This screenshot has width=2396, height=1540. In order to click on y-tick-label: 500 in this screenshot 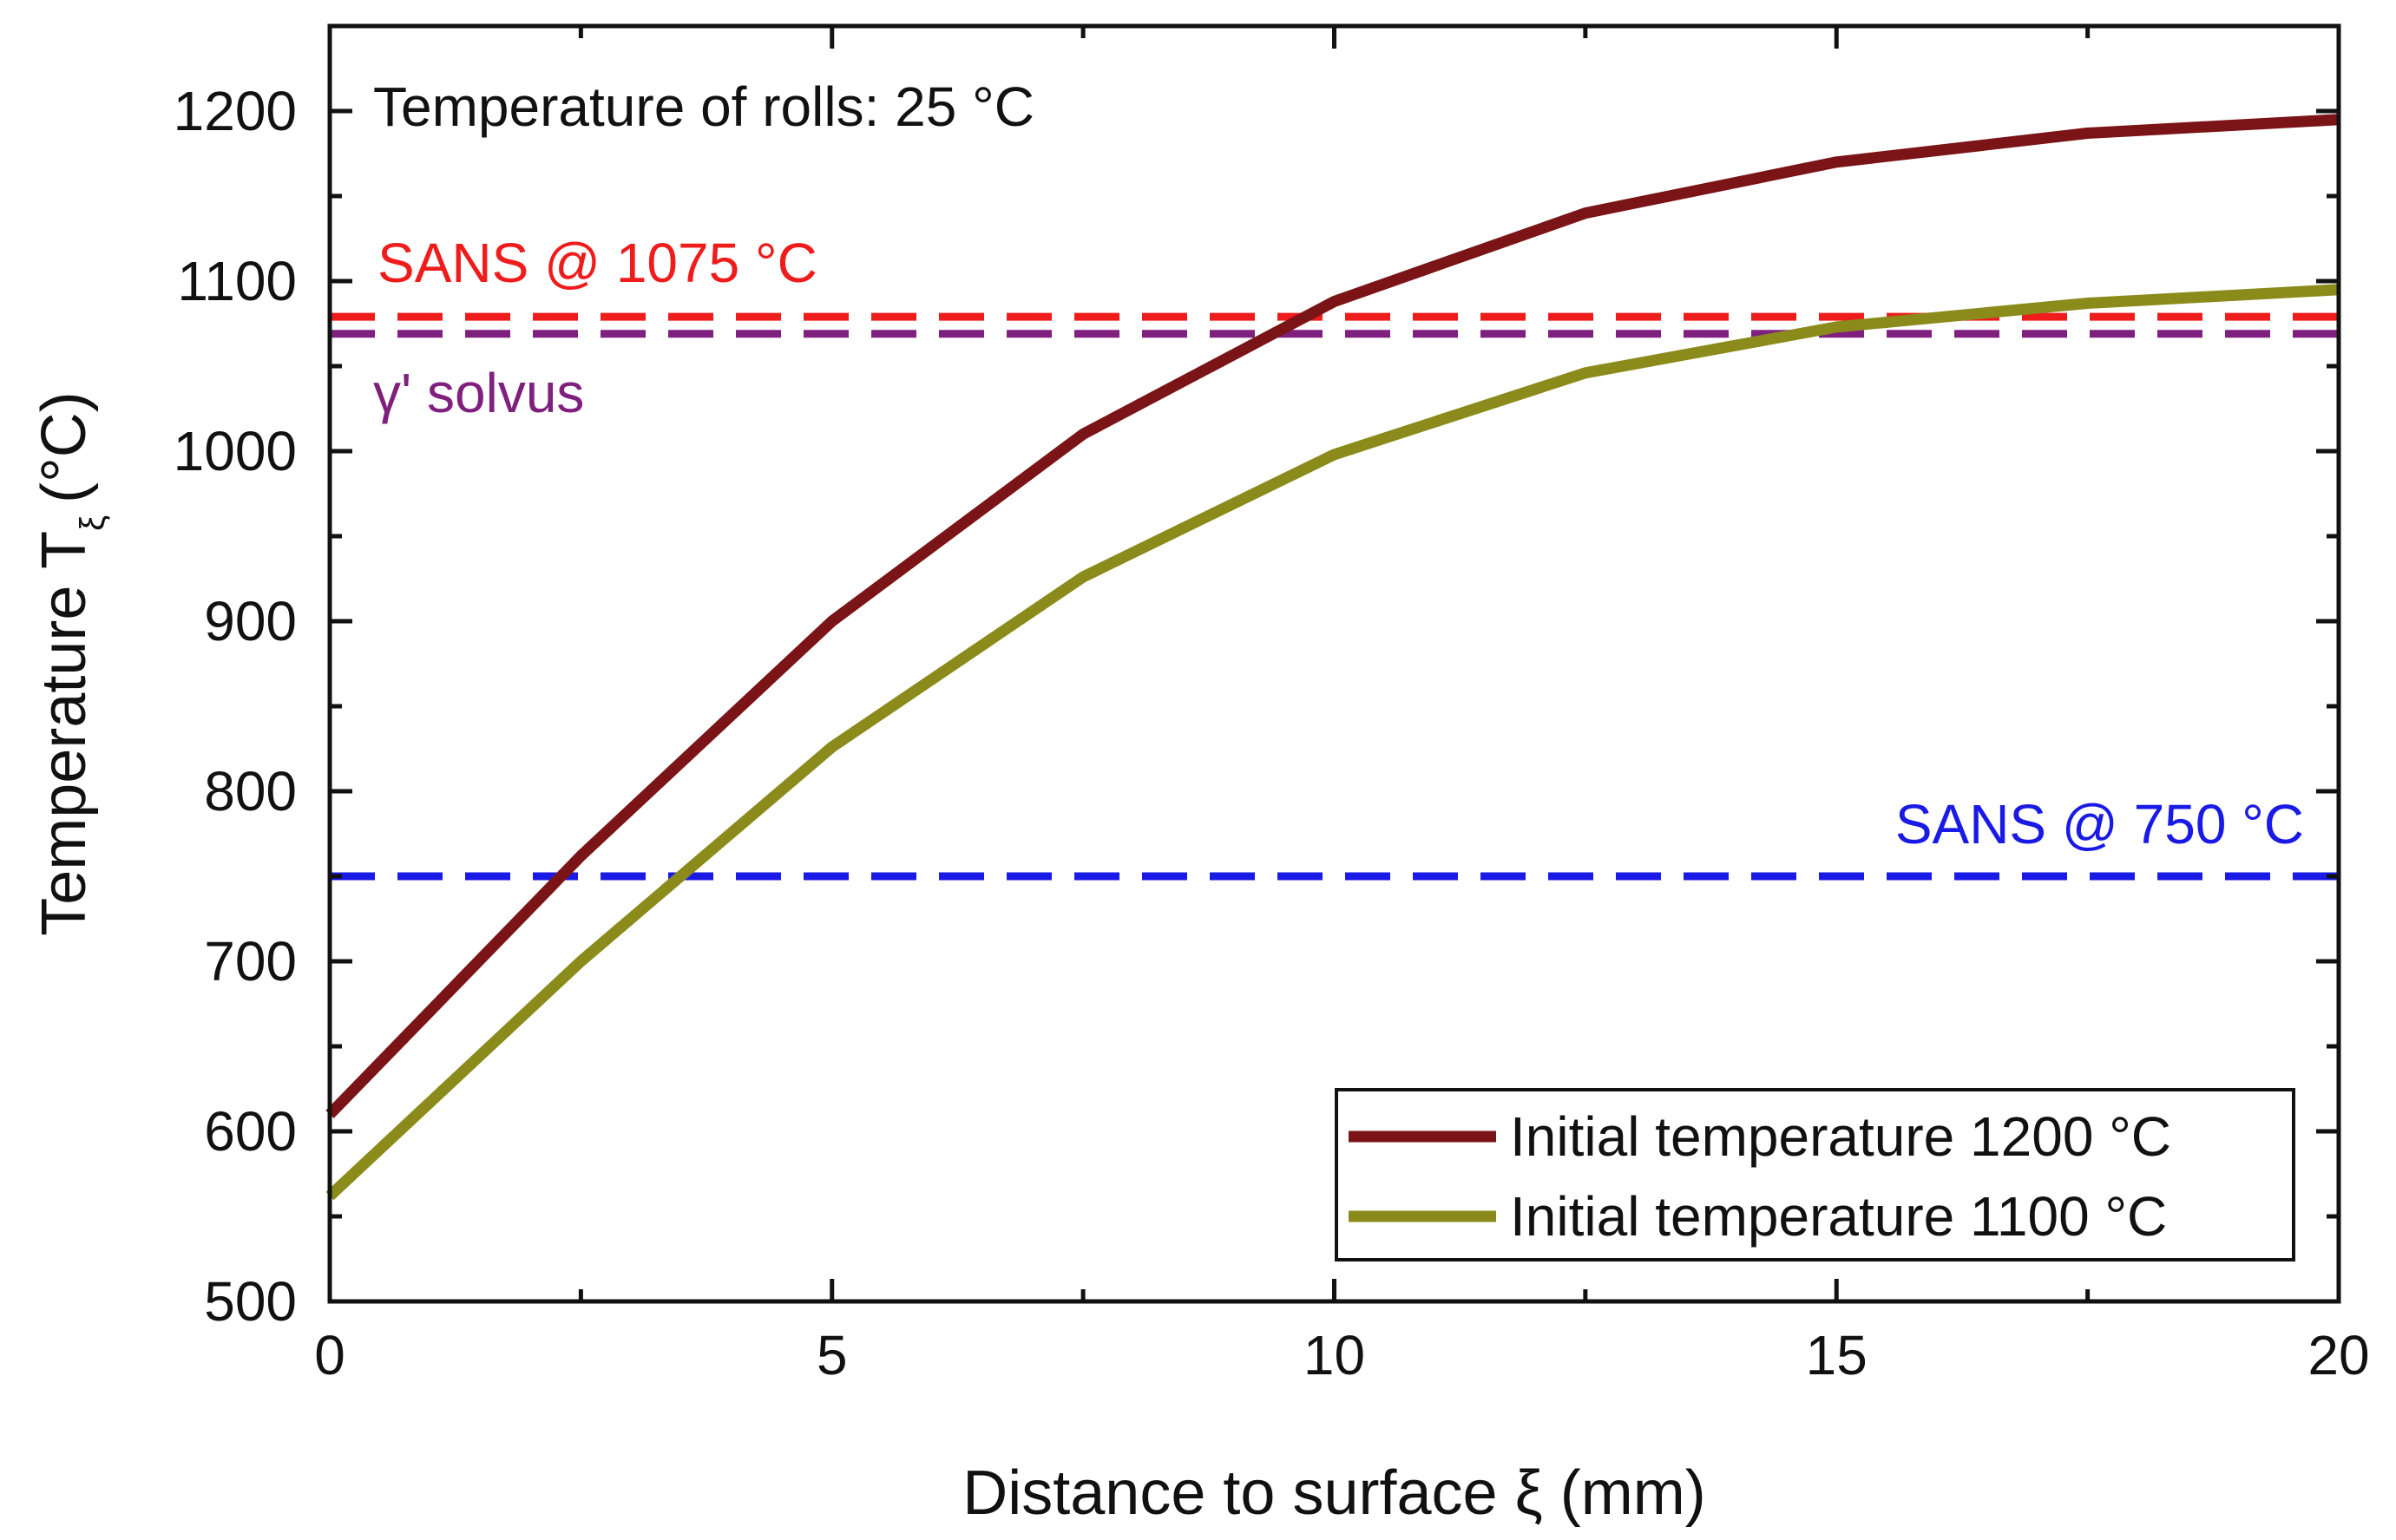, I will do `click(250, 1301)`.